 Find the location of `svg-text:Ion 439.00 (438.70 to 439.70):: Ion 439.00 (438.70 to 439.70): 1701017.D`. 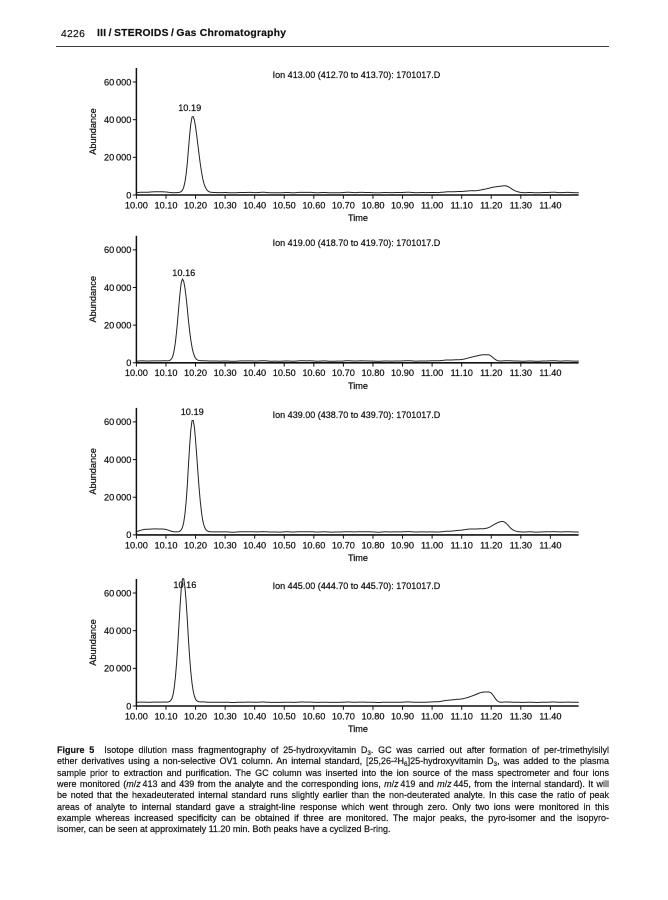

svg-text:Ion 439.00 (438.70 to 439.70):: Ion 439.00 (438.70 to 439.70): 1701017.D is located at coordinates (357, 415).